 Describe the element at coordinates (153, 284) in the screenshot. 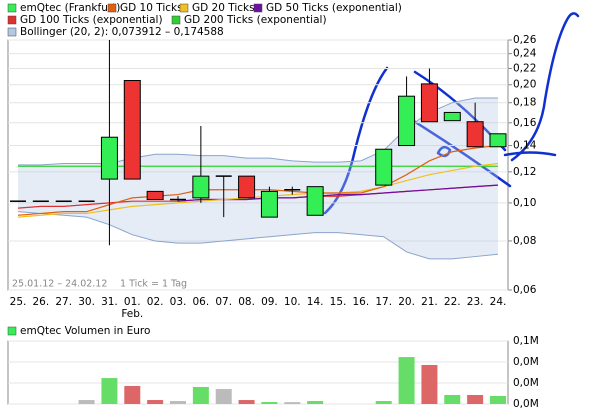

I see `tick-note: 1 Tick = 1 Tag` at that location.